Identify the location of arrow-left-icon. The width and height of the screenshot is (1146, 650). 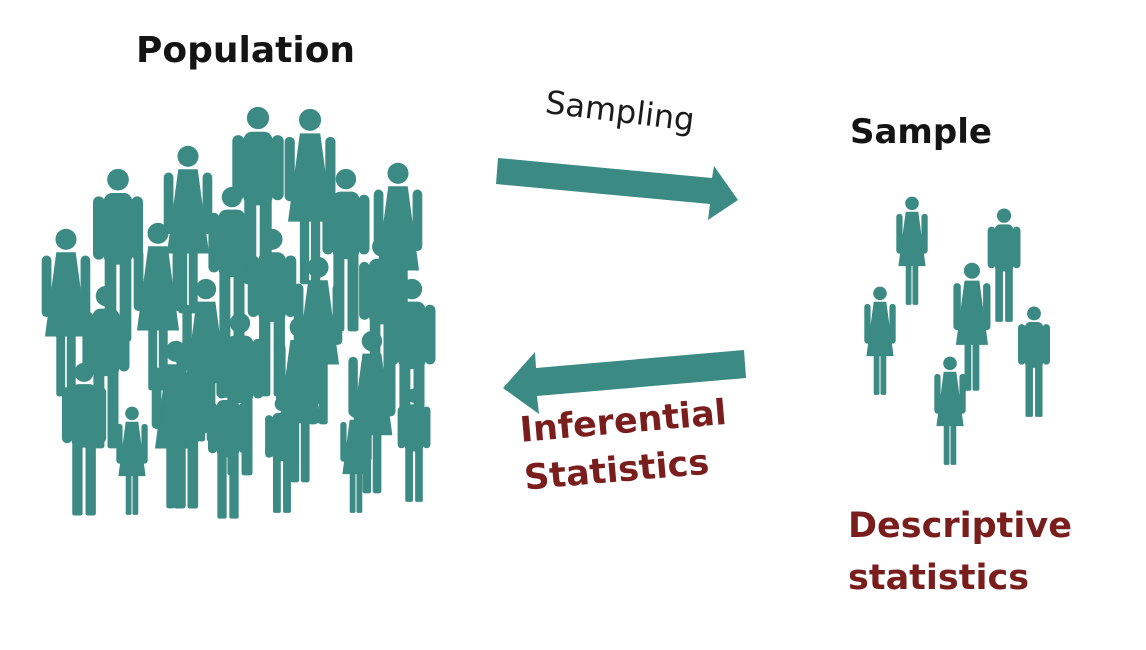
(624, 382).